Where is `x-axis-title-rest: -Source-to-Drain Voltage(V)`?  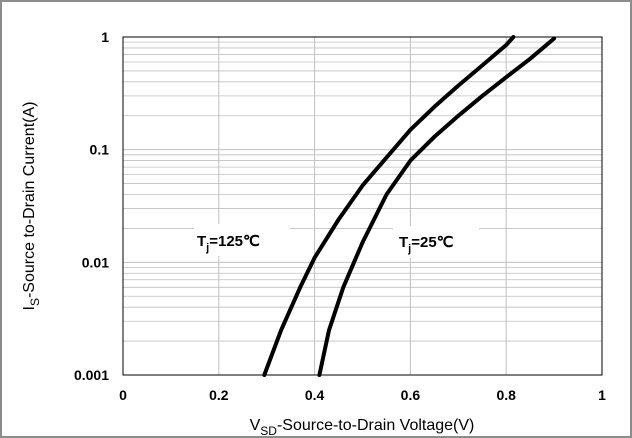 x-axis-title-rest: -Source-to-Drain Voltage(V) is located at coordinates (375, 425).